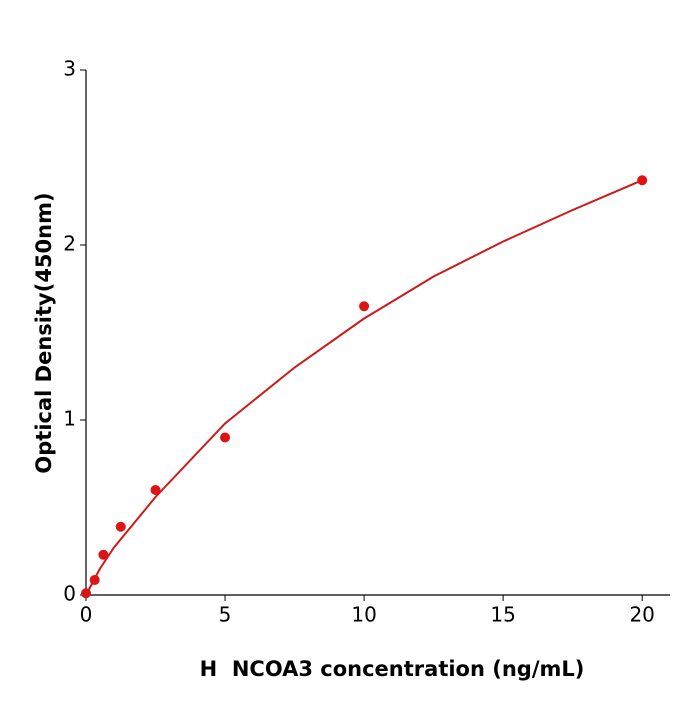  What do you see at coordinates (502, 615) in the screenshot?
I see `x-tick-label: 15` at bounding box center [502, 615].